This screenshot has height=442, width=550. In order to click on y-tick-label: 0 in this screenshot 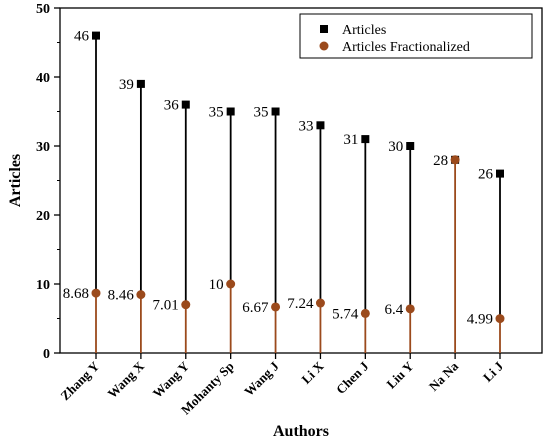, I will do `click(46, 354)`.